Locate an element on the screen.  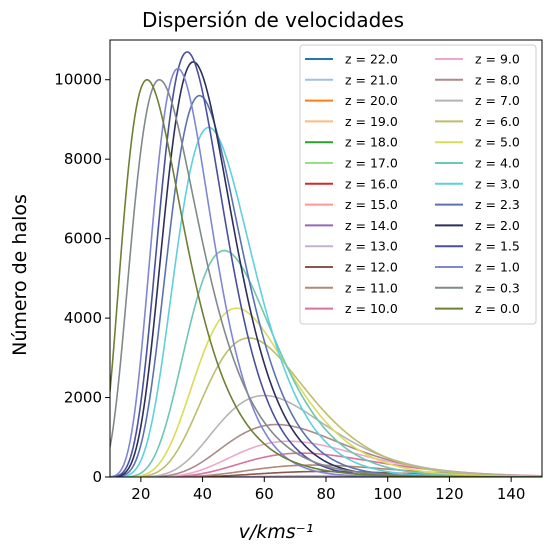
legend-label: z = 20.0 is located at coordinates (371, 100).